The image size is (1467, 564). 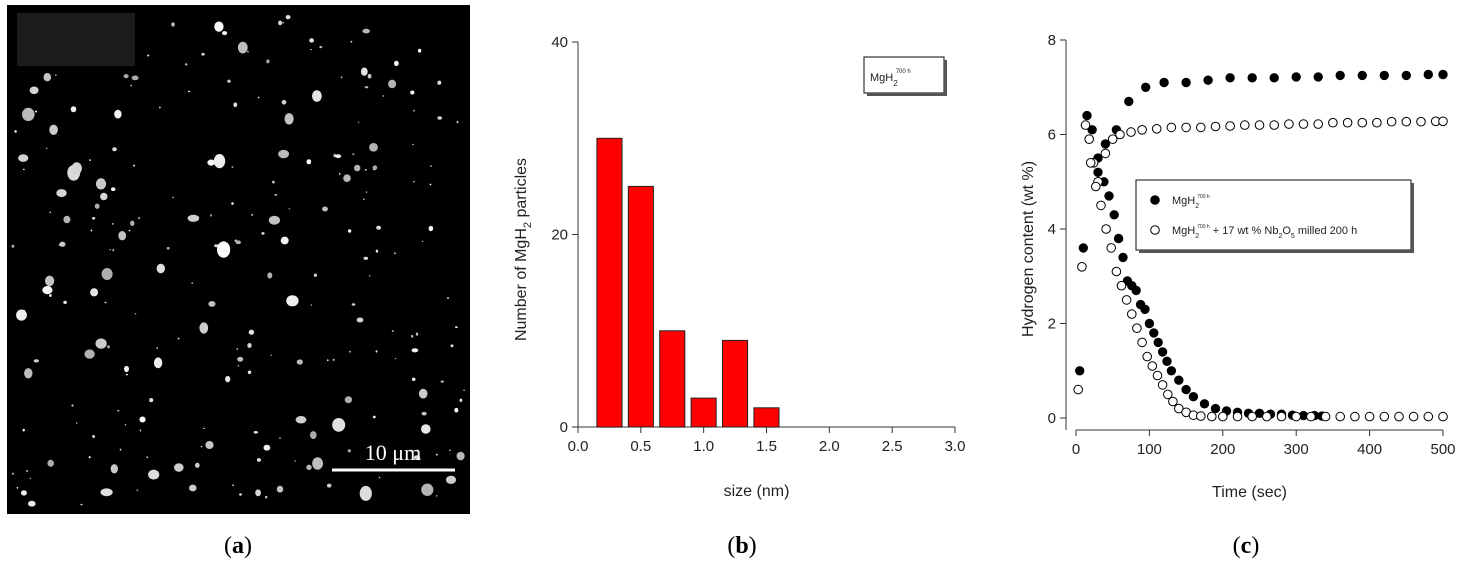 What do you see at coordinates (1203, 197) in the screenshot?
I see `legend-sup: 700 h` at bounding box center [1203, 197].